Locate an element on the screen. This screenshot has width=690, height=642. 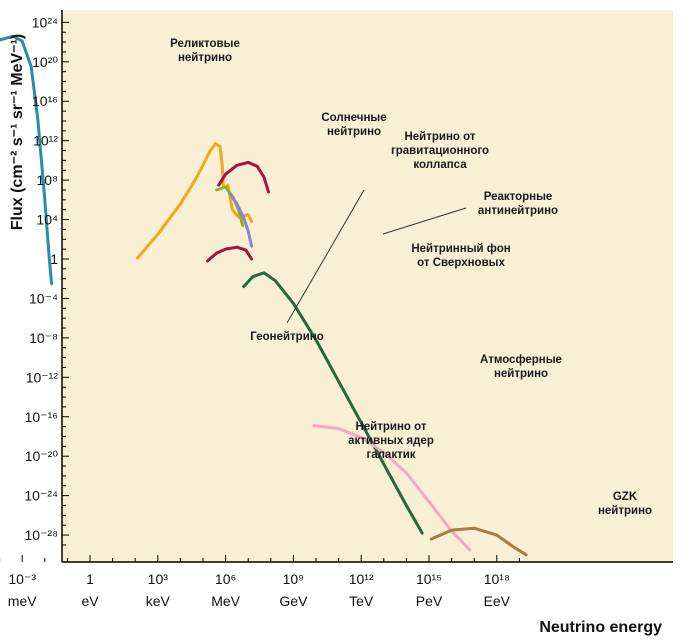
y-tick-label-10: 10⁻¹⁶ is located at coordinates (41, 417).